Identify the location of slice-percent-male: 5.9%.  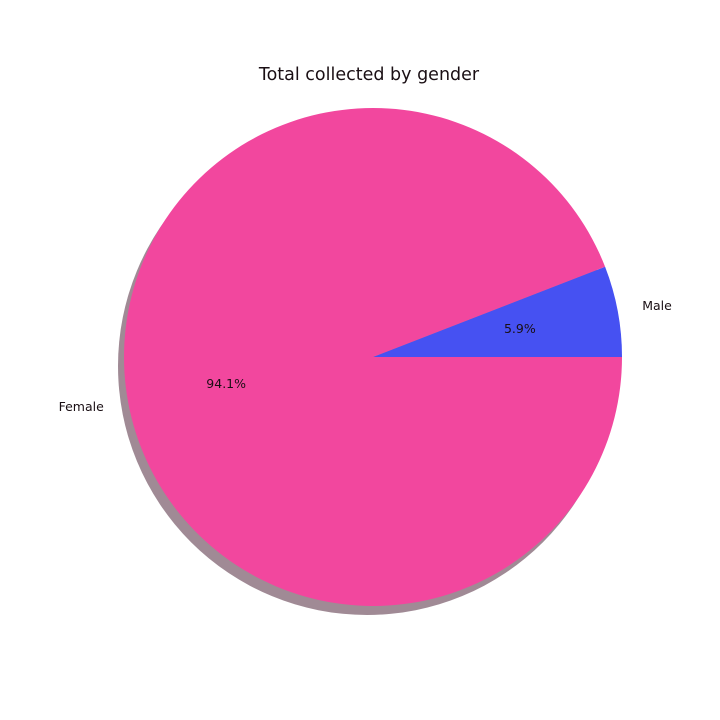
(520, 328).